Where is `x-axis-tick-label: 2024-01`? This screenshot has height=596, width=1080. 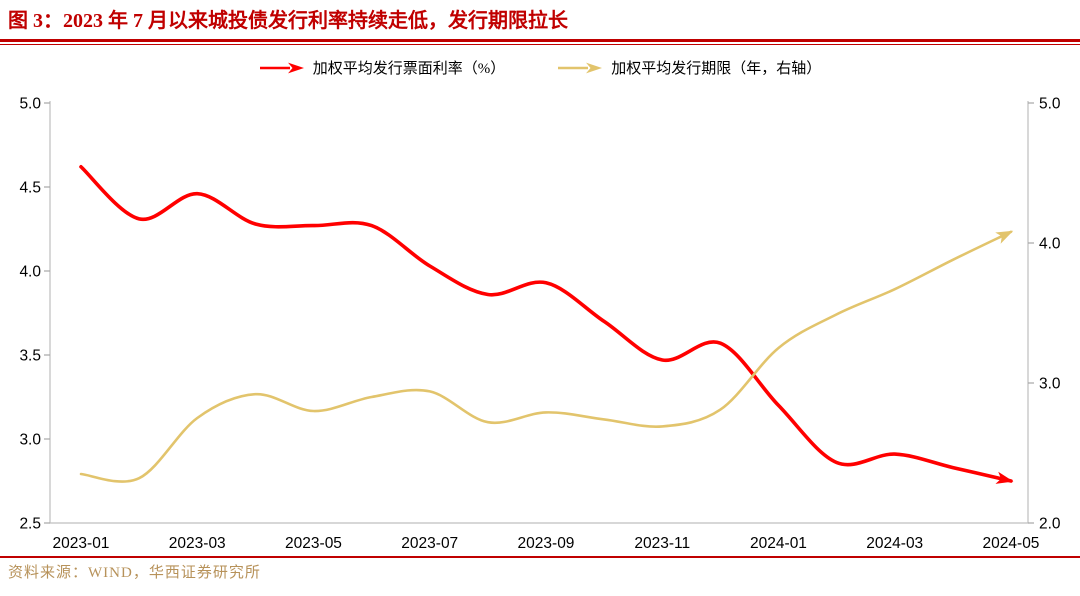 x-axis-tick-label: 2024-01 is located at coordinates (778, 543).